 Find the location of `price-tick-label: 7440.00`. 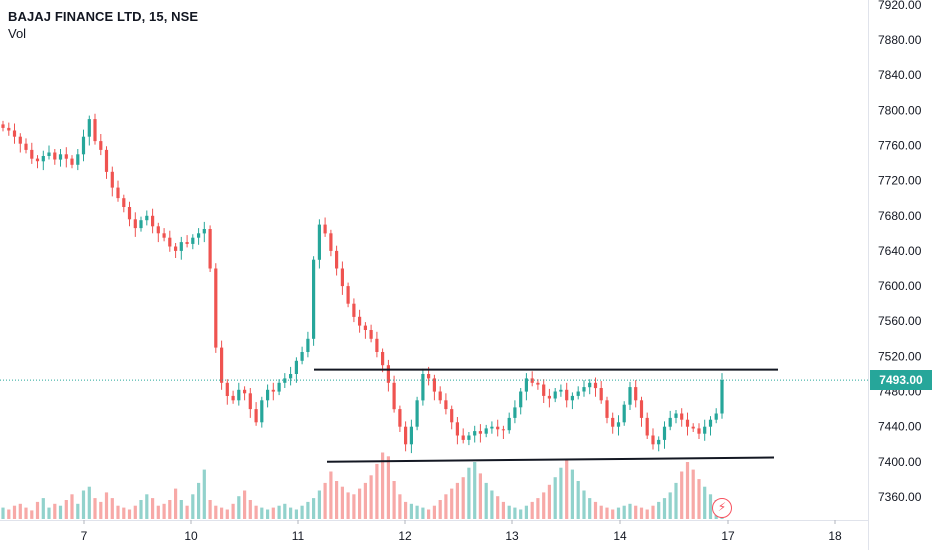

price-tick-label: 7440.00 is located at coordinates (900, 427).